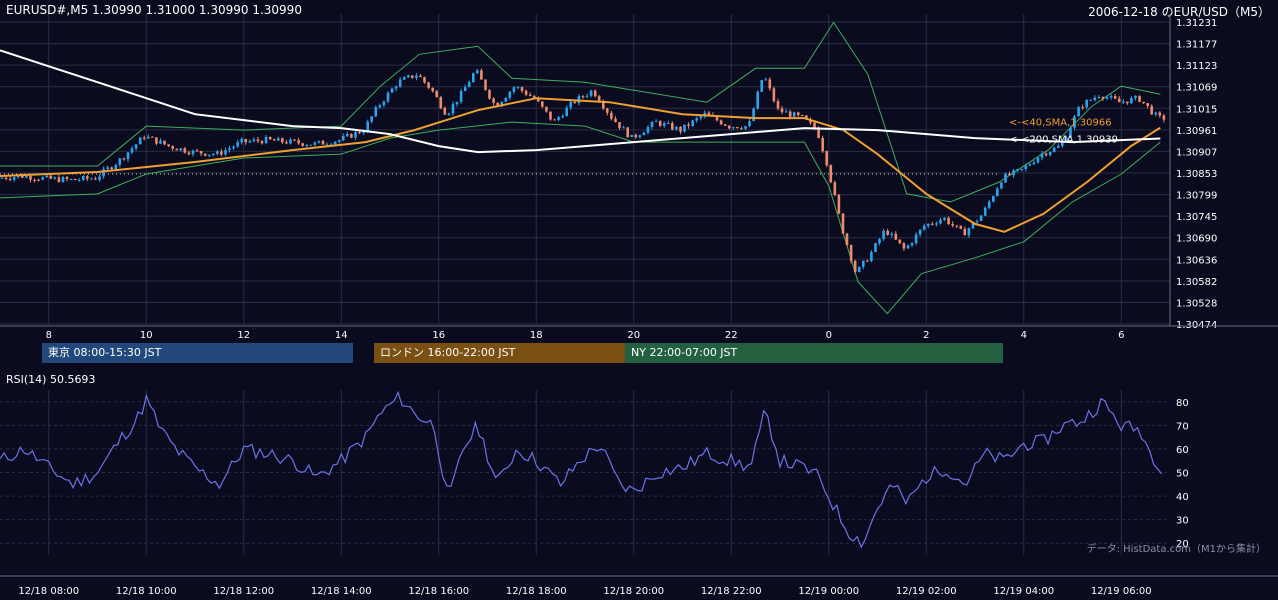  Describe the element at coordinates (438, 335) in the screenshot. I see `x-tick-label: 16` at that location.